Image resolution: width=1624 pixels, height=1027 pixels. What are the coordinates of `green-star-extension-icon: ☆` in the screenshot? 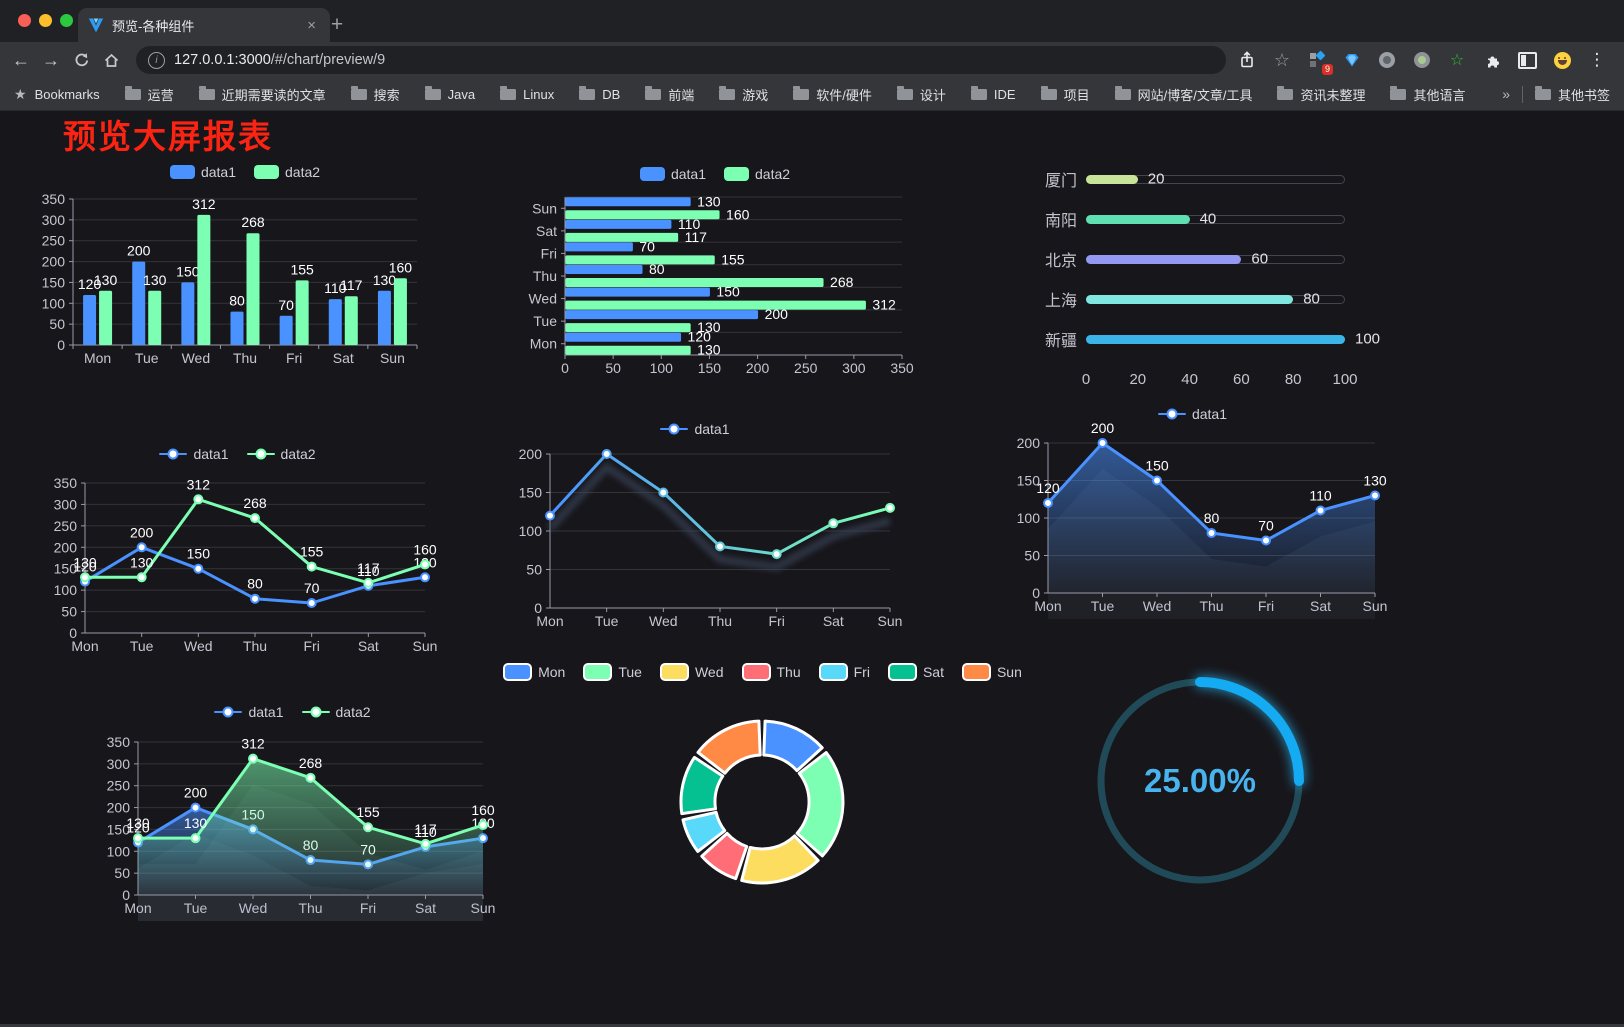 It's located at (1457, 60).